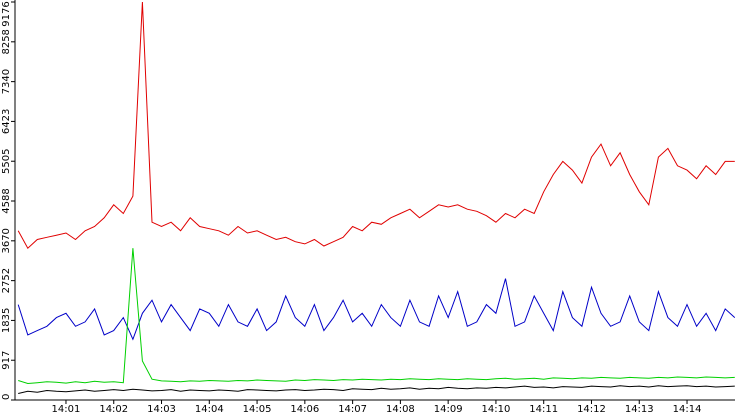 This screenshot has width=735, height=415. What do you see at coordinates (257, 409) in the screenshot?
I see `x-tick-label: 14:05` at bounding box center [257, 409].